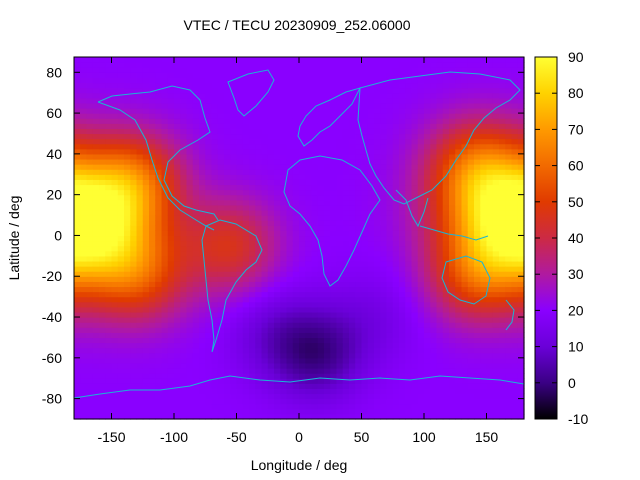 This screenshot has height=480, width=640. I want to click on x-axis-label: Longitude / deg, so click(299, 465).